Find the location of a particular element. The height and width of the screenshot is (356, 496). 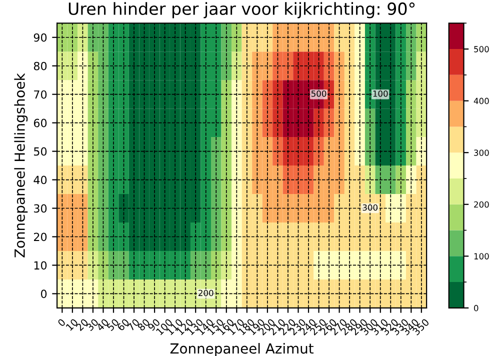

color-bar-label: 0 is located at coordinates (476, 308).